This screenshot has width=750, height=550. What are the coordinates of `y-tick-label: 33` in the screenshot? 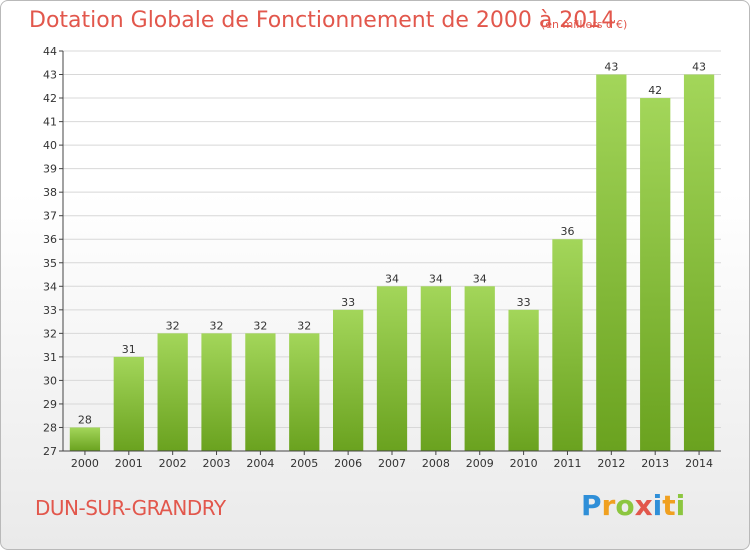 It's located at (50, 310).